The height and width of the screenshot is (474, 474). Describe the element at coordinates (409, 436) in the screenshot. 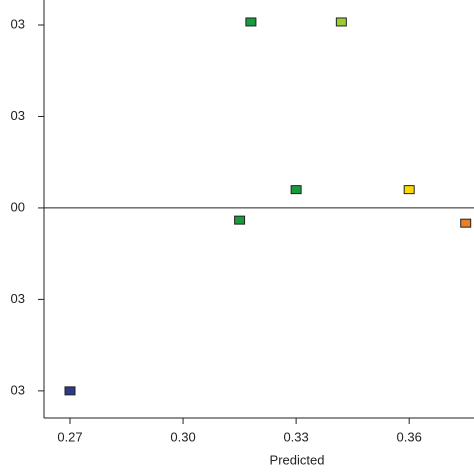

I see `x-tick-label: 0.36` at that location.